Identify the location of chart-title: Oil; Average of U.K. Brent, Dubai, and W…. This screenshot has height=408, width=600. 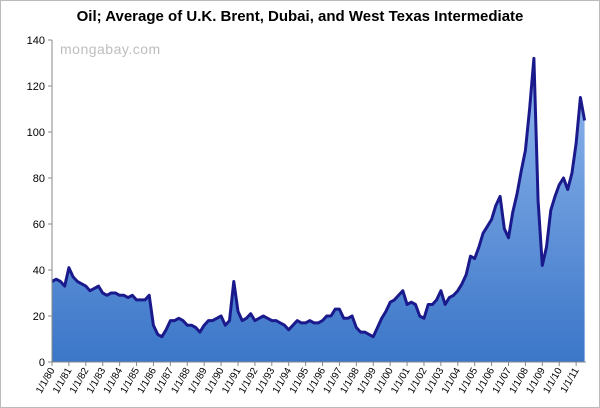
(300, 16).